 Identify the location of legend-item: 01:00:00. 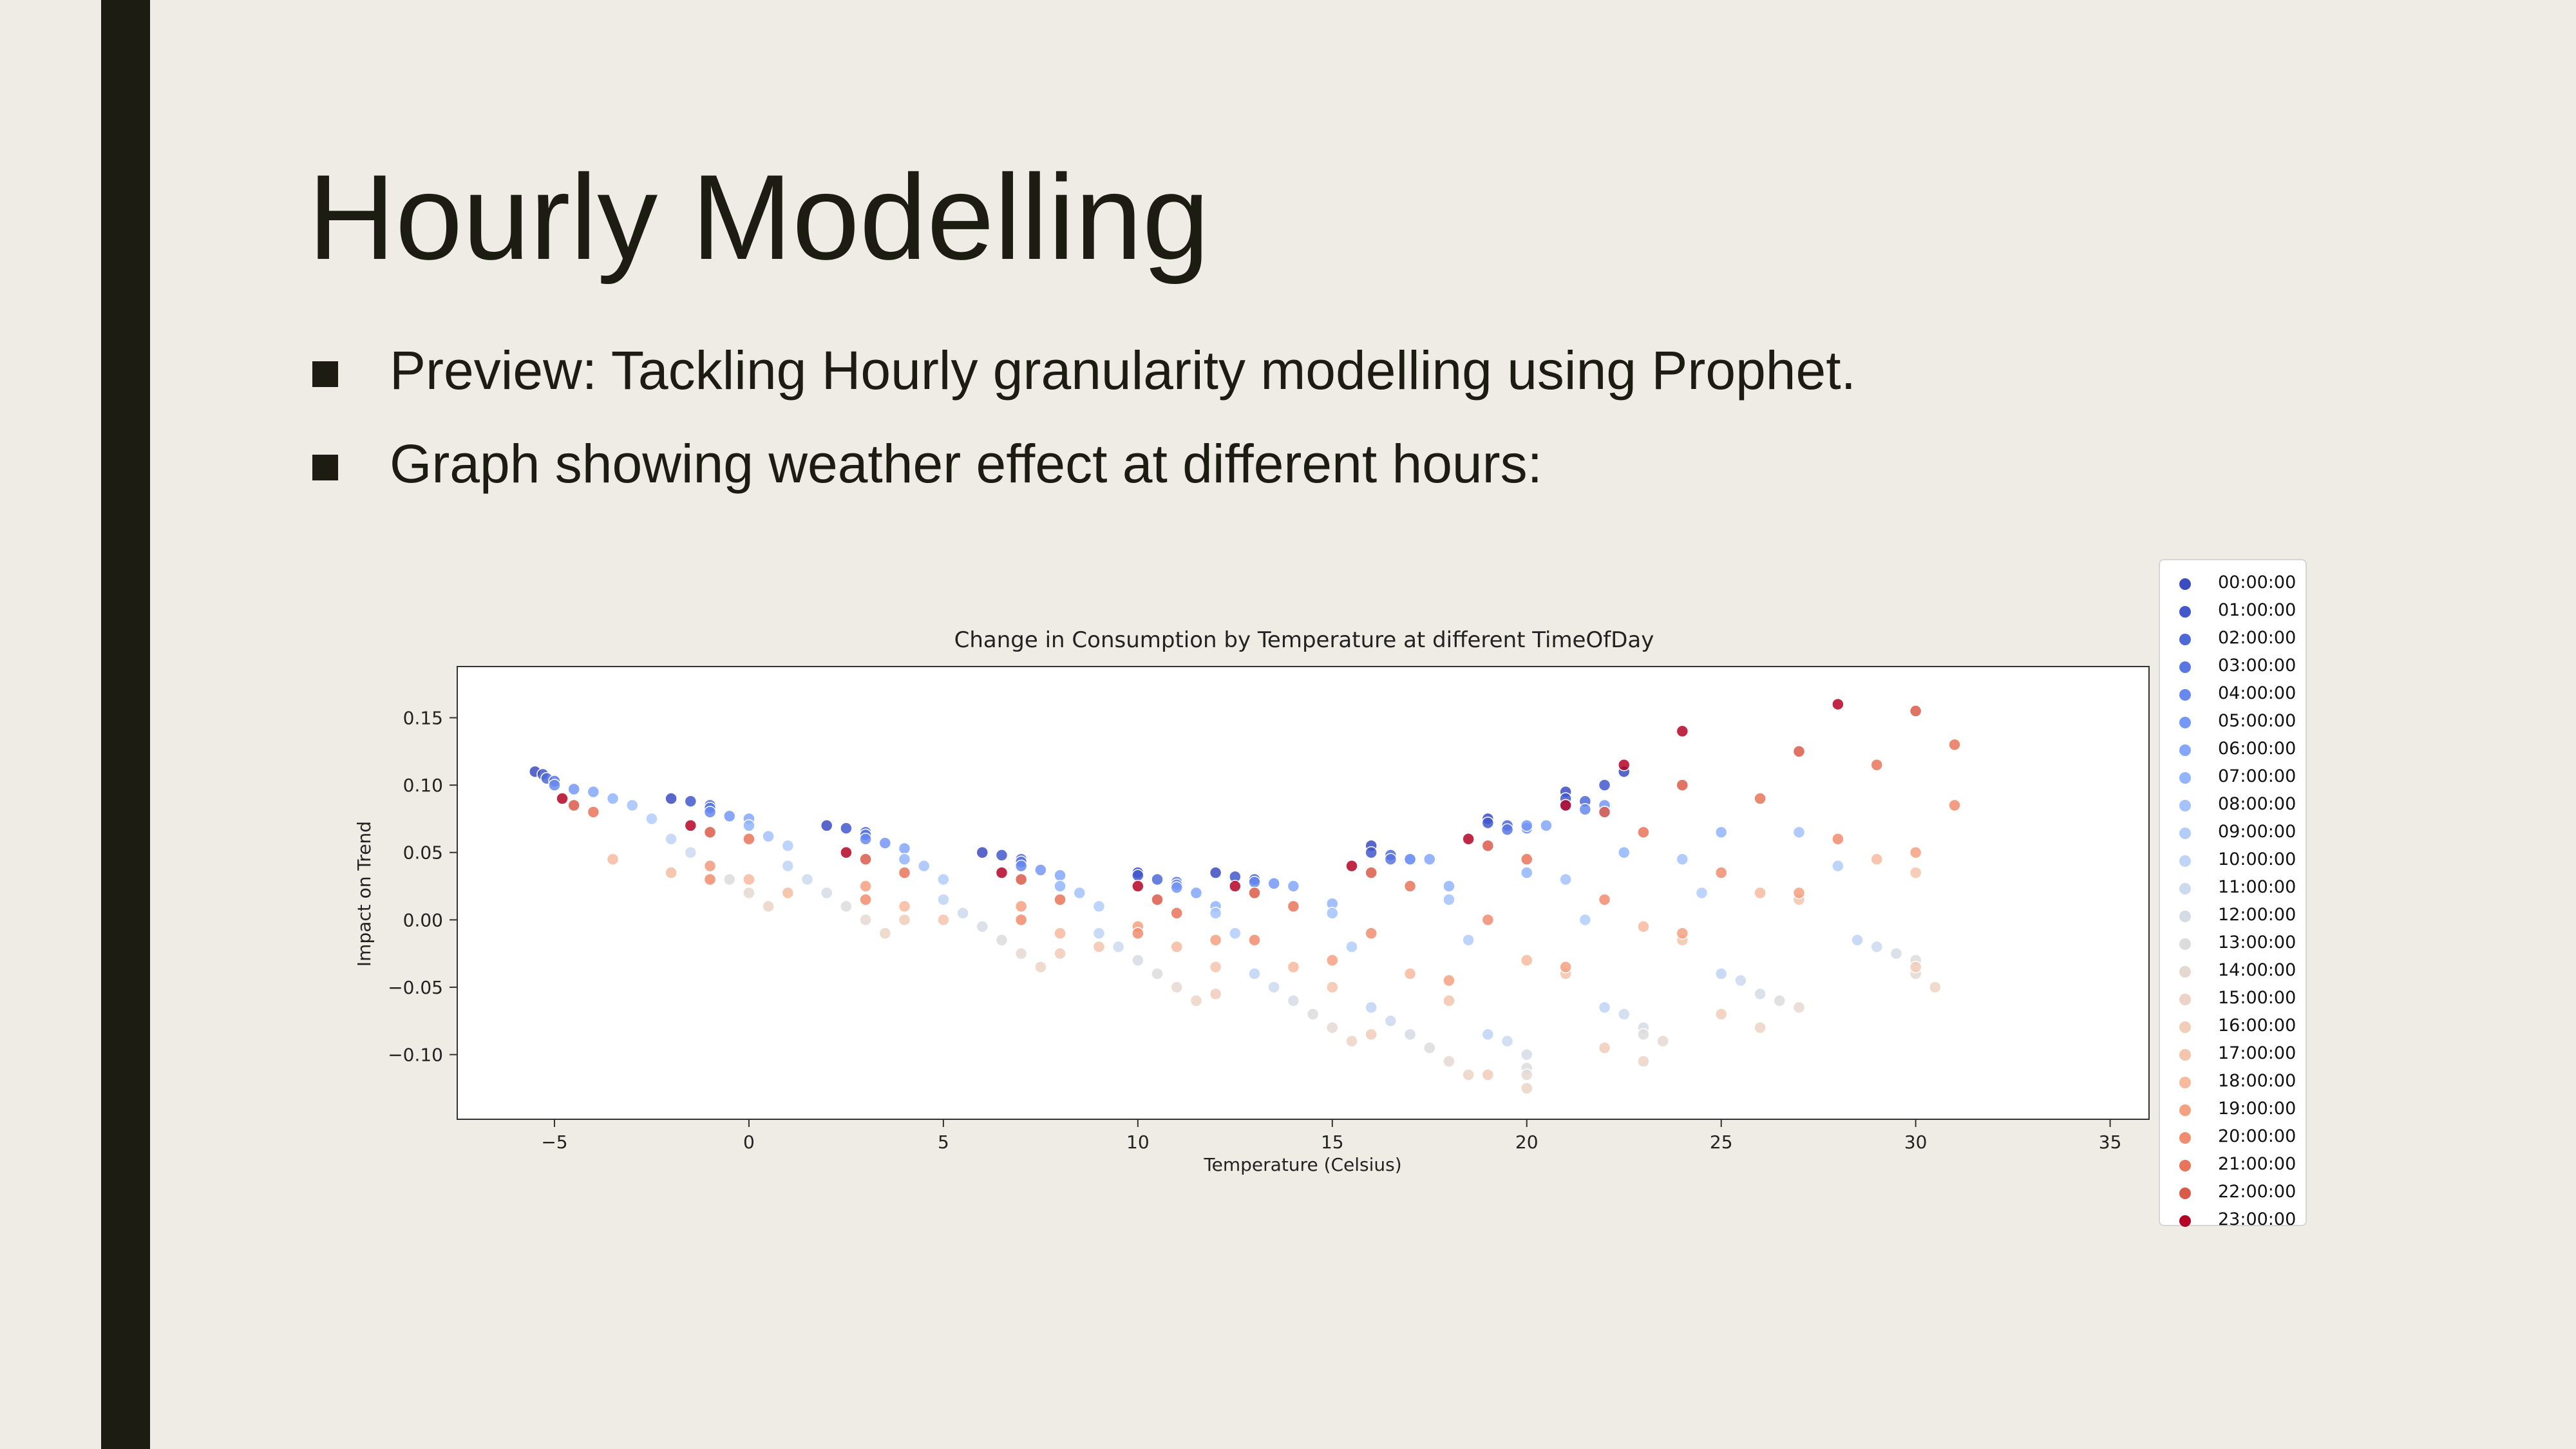
(2234, 611).